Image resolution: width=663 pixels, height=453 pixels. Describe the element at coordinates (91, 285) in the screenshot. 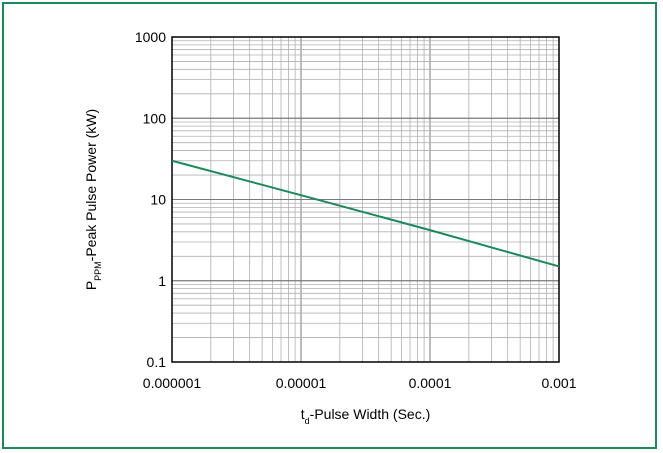

I see `y-axis-title-main: P` at that location.